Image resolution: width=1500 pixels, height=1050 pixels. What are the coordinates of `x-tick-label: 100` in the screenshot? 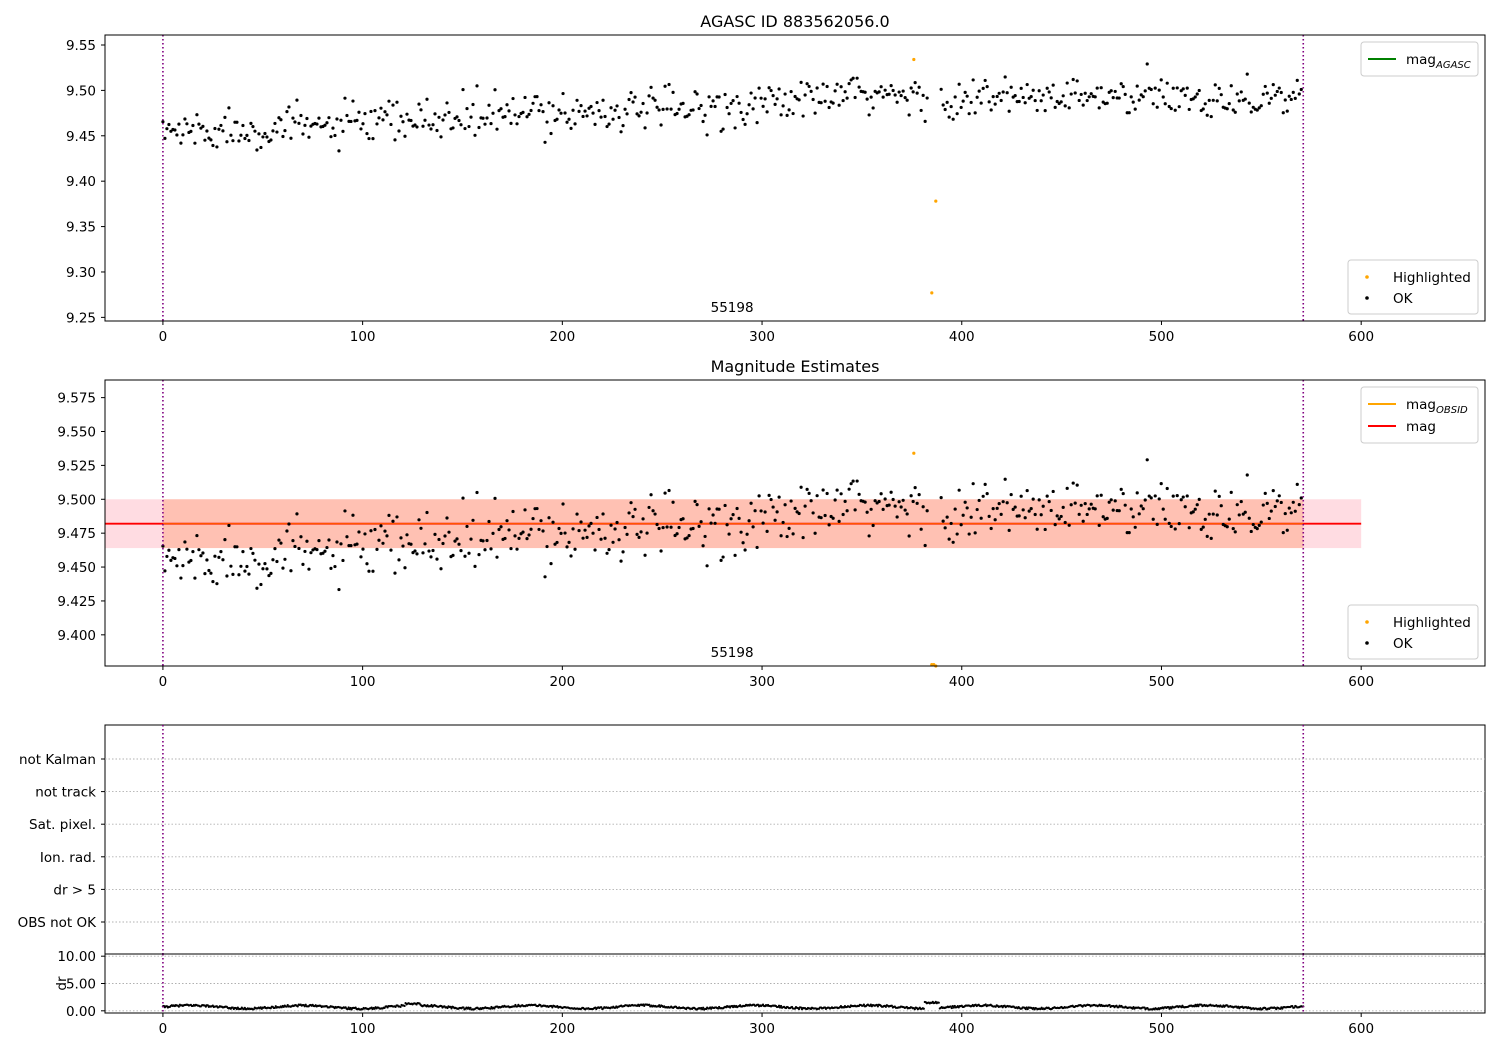 It's located at (363, 682).